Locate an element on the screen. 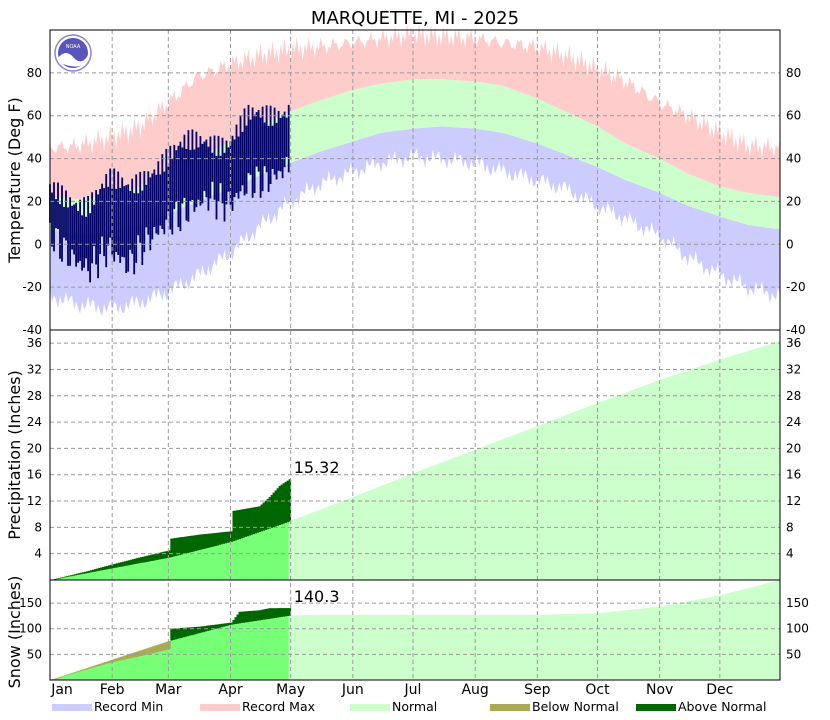  precipitation-axis-title: Precipitation (Inches) is located at coordinates (14, 455).